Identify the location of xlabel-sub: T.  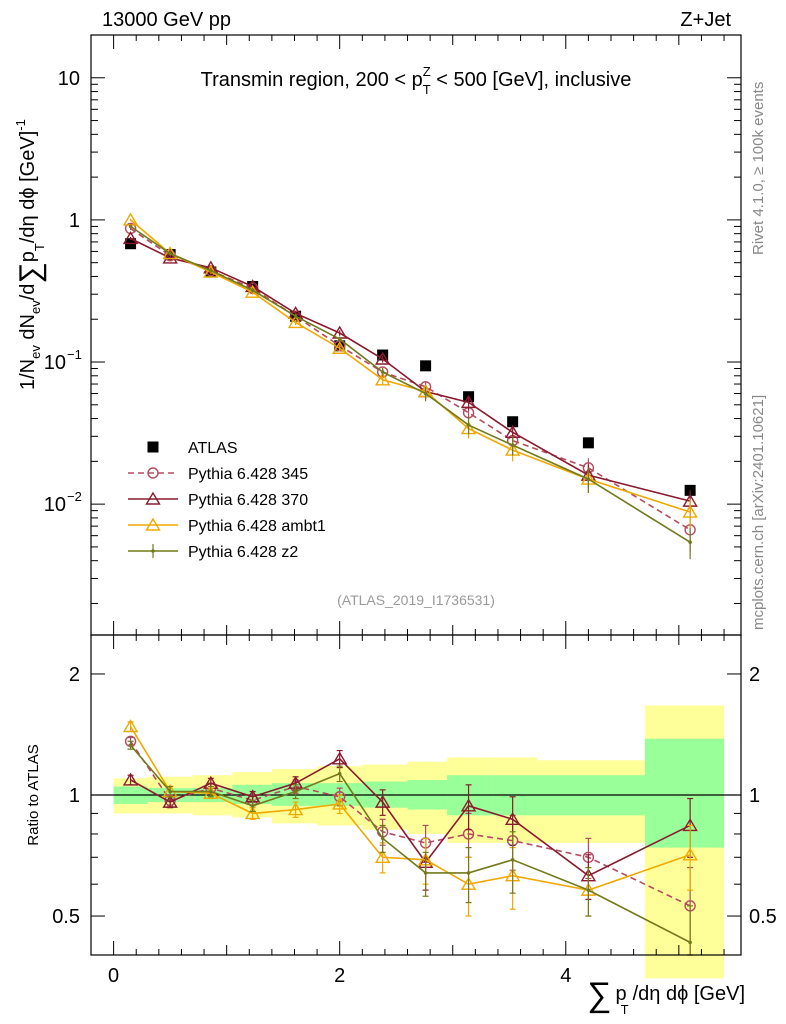
(625, 1009).